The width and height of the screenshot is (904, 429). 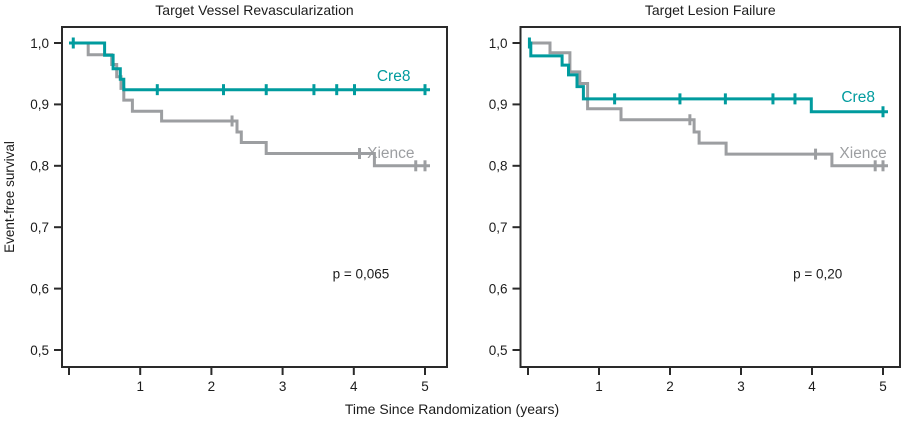 I want to click on x-axis-title: Time Since Randomization (years), so click(x=452, y=409).